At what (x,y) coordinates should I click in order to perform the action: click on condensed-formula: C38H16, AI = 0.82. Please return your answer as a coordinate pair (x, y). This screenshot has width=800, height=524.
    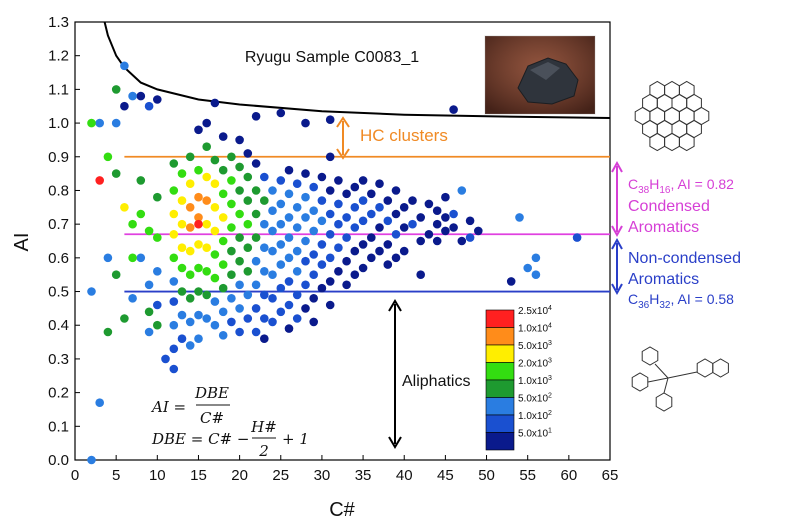
    Looking at the image, I should click on (681, 186).